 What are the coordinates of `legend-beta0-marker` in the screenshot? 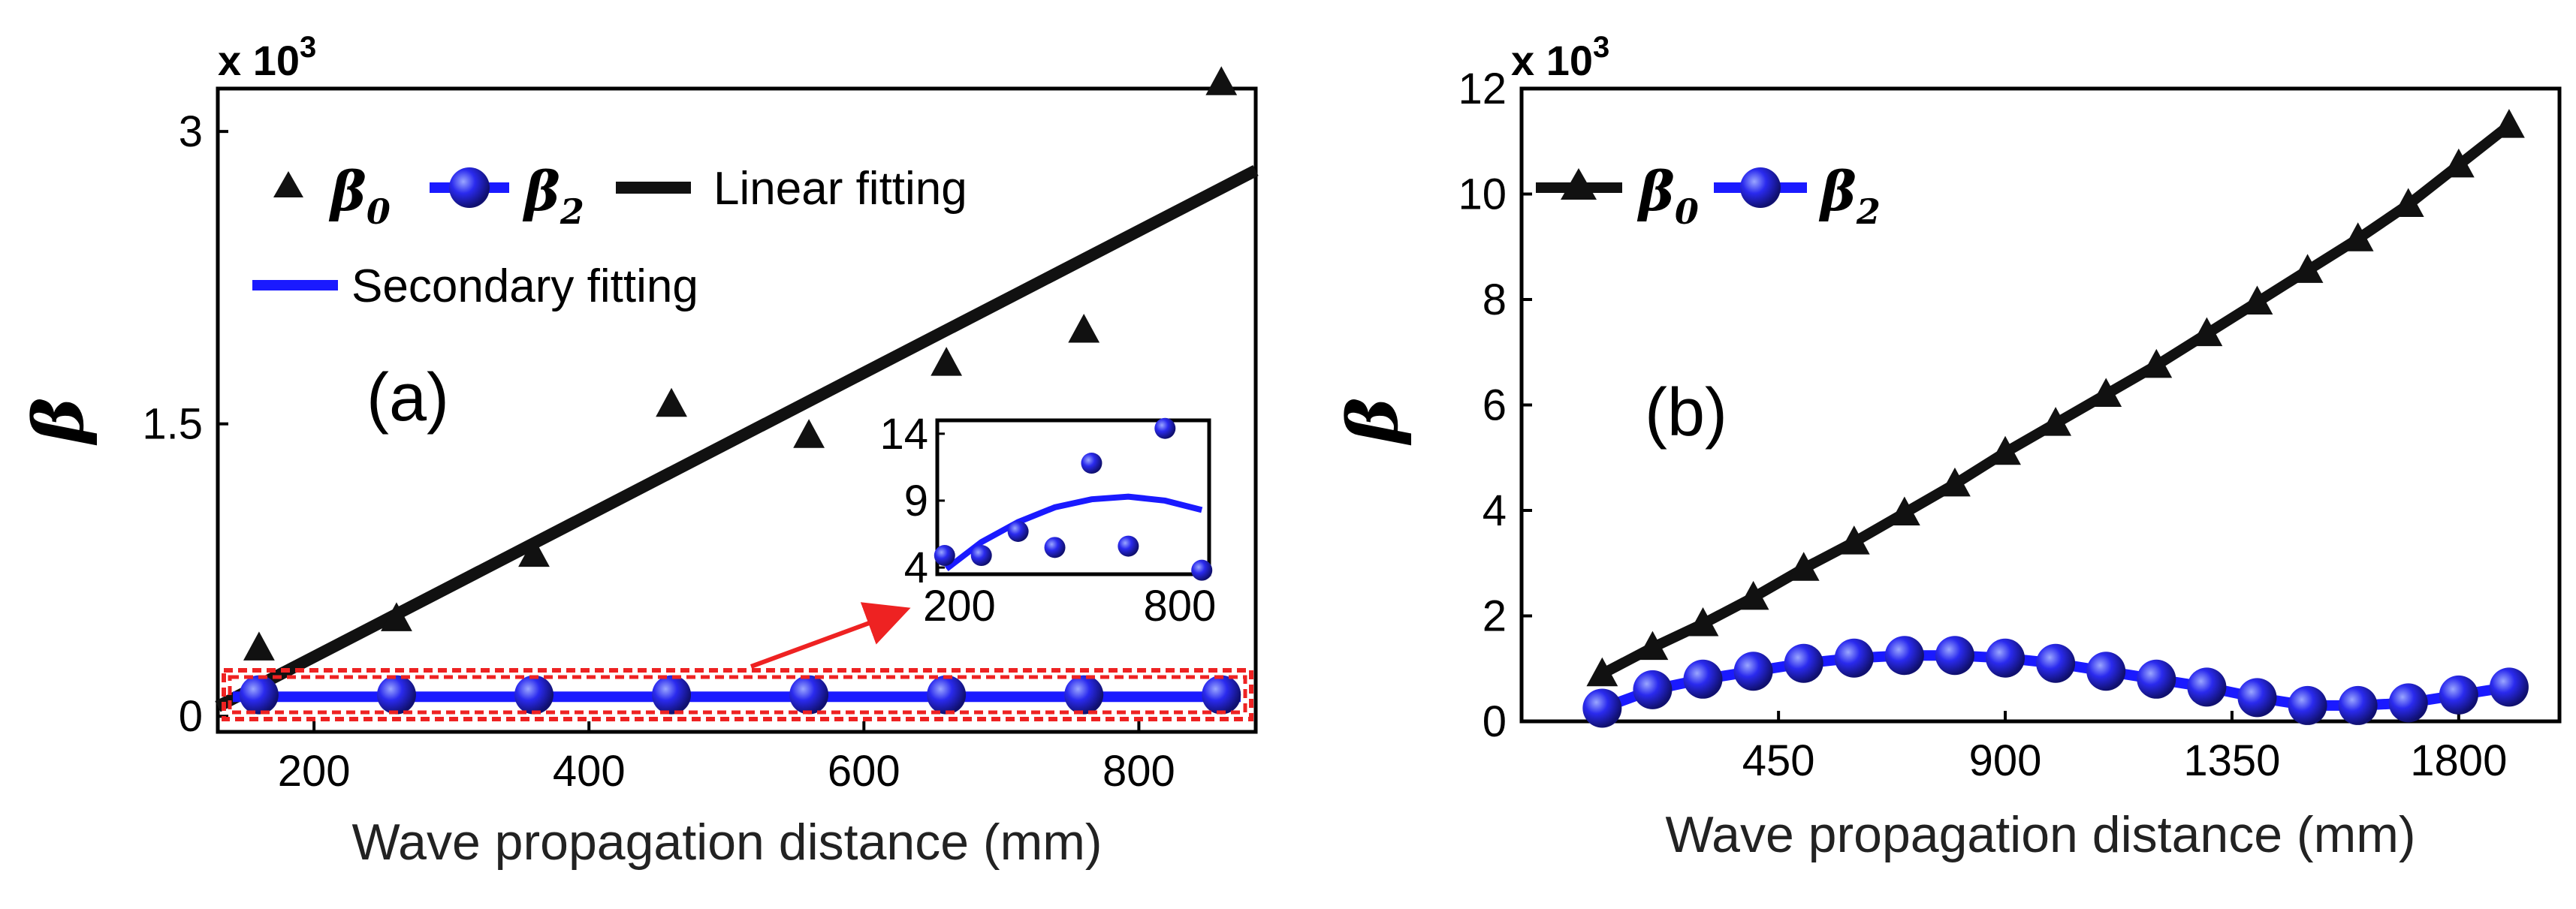 It's located at (288, 184).